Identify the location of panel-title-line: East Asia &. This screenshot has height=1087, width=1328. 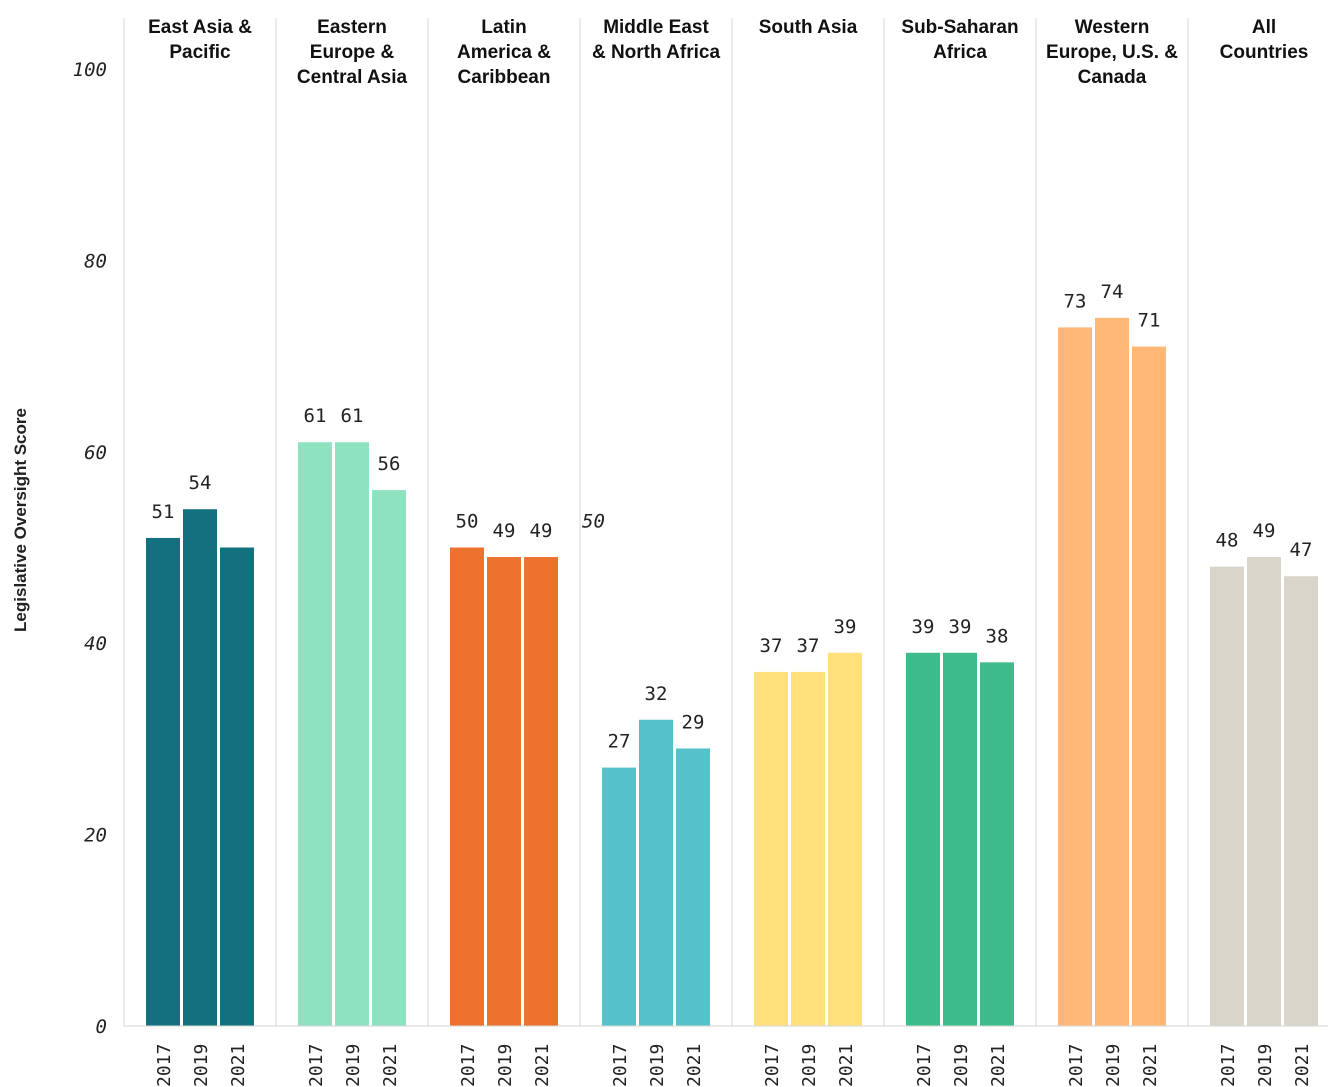
(200, 27).